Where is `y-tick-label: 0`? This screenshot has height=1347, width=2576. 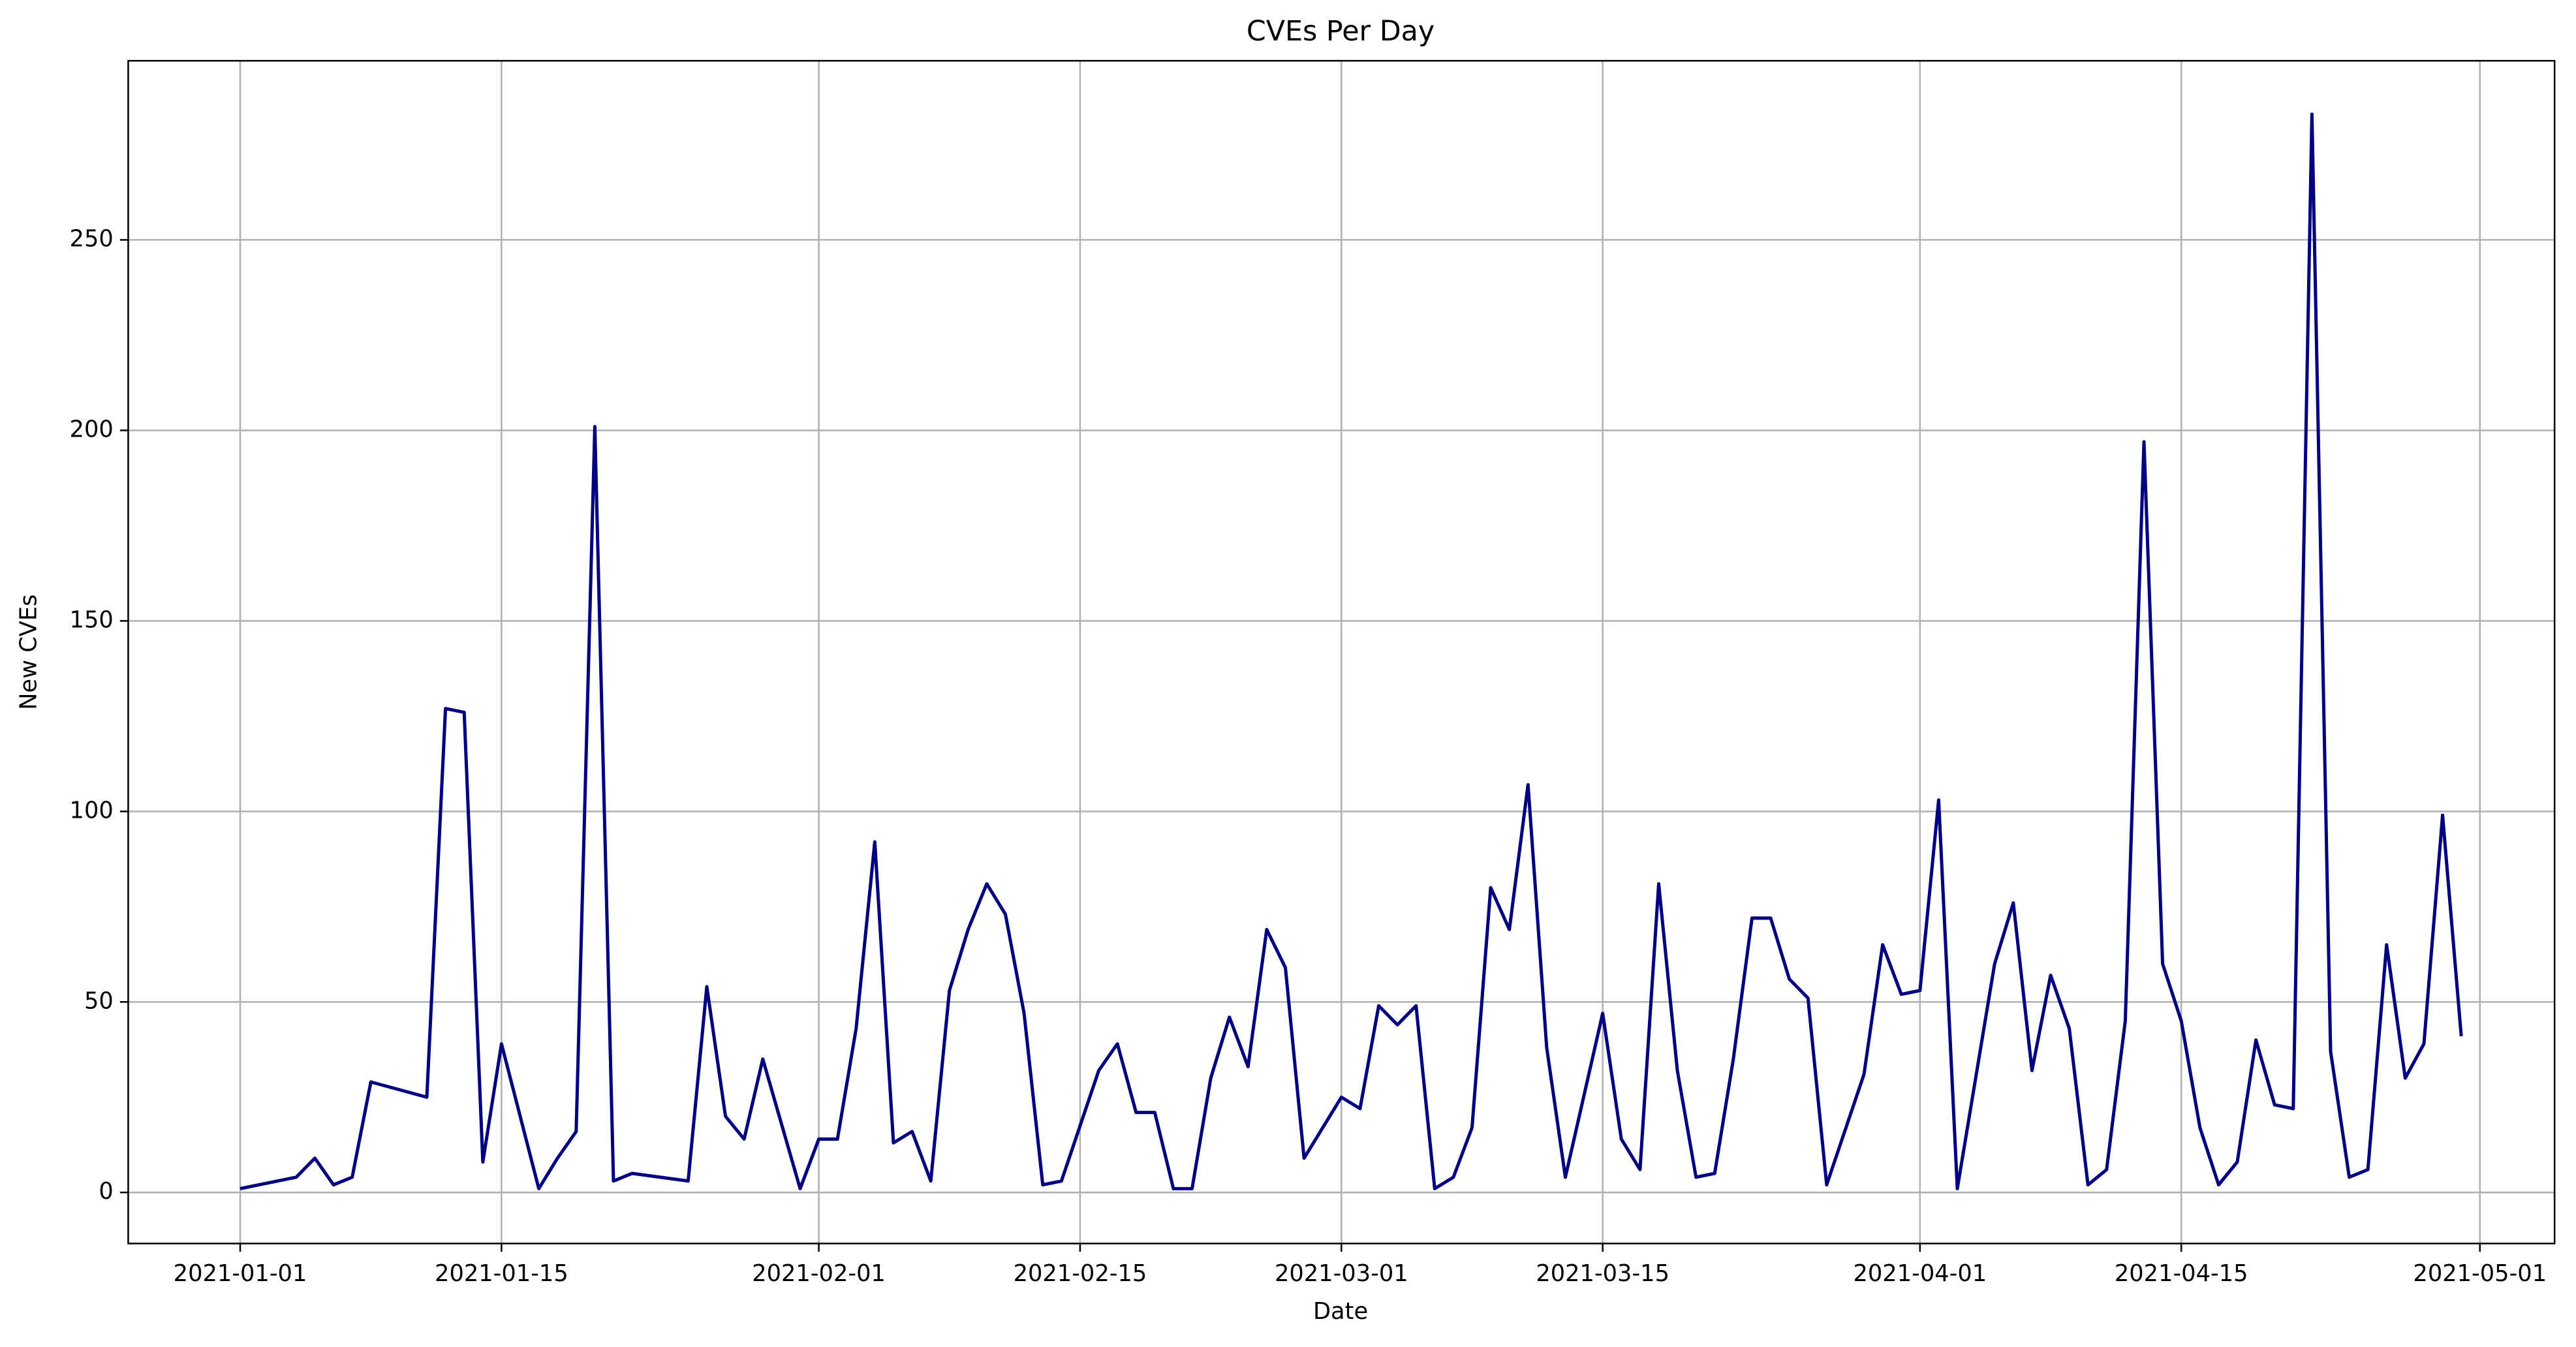 y-tick-label: 0 is located at coordinates (106, 1192).